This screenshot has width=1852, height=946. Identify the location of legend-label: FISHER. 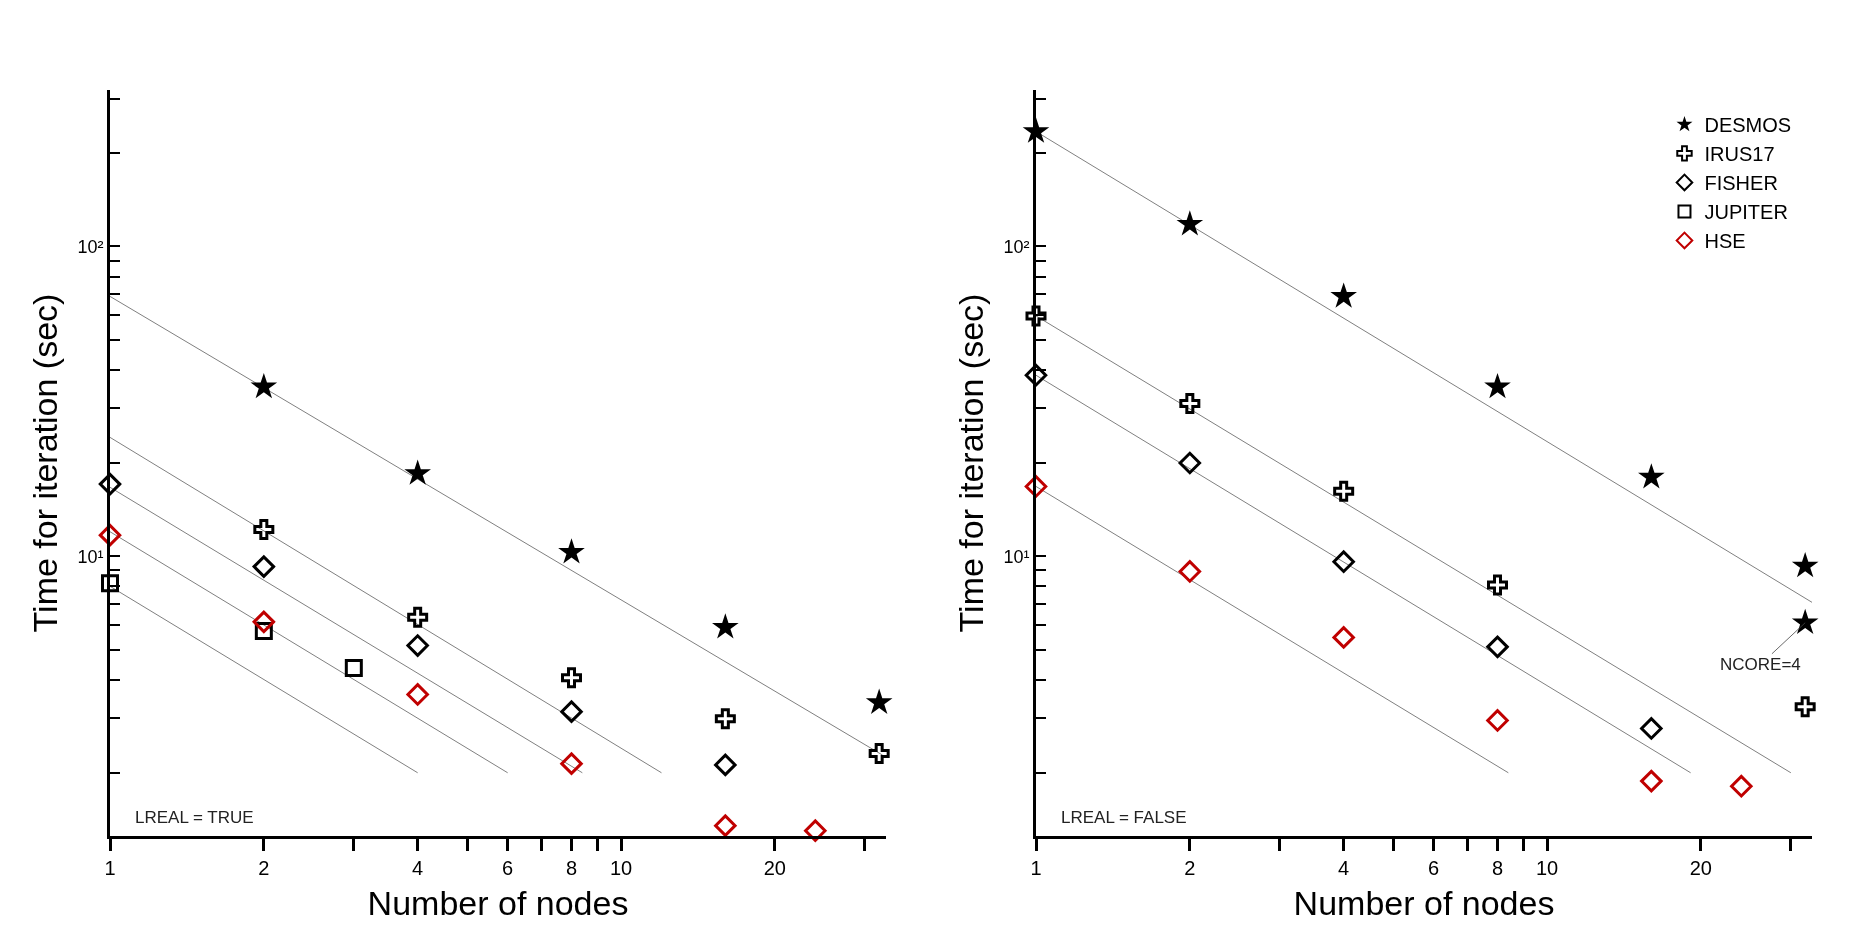
(1741, 183).